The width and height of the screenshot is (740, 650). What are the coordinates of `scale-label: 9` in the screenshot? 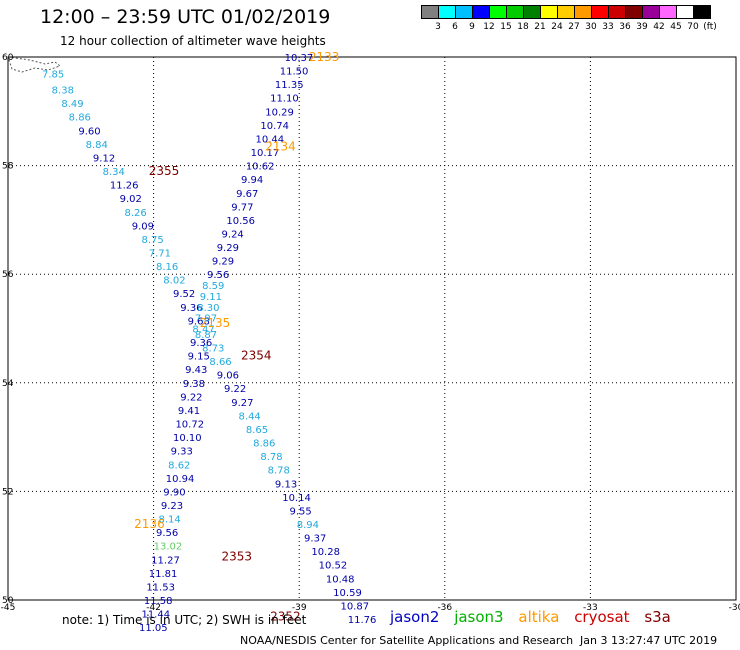 It's located at (472, 27).